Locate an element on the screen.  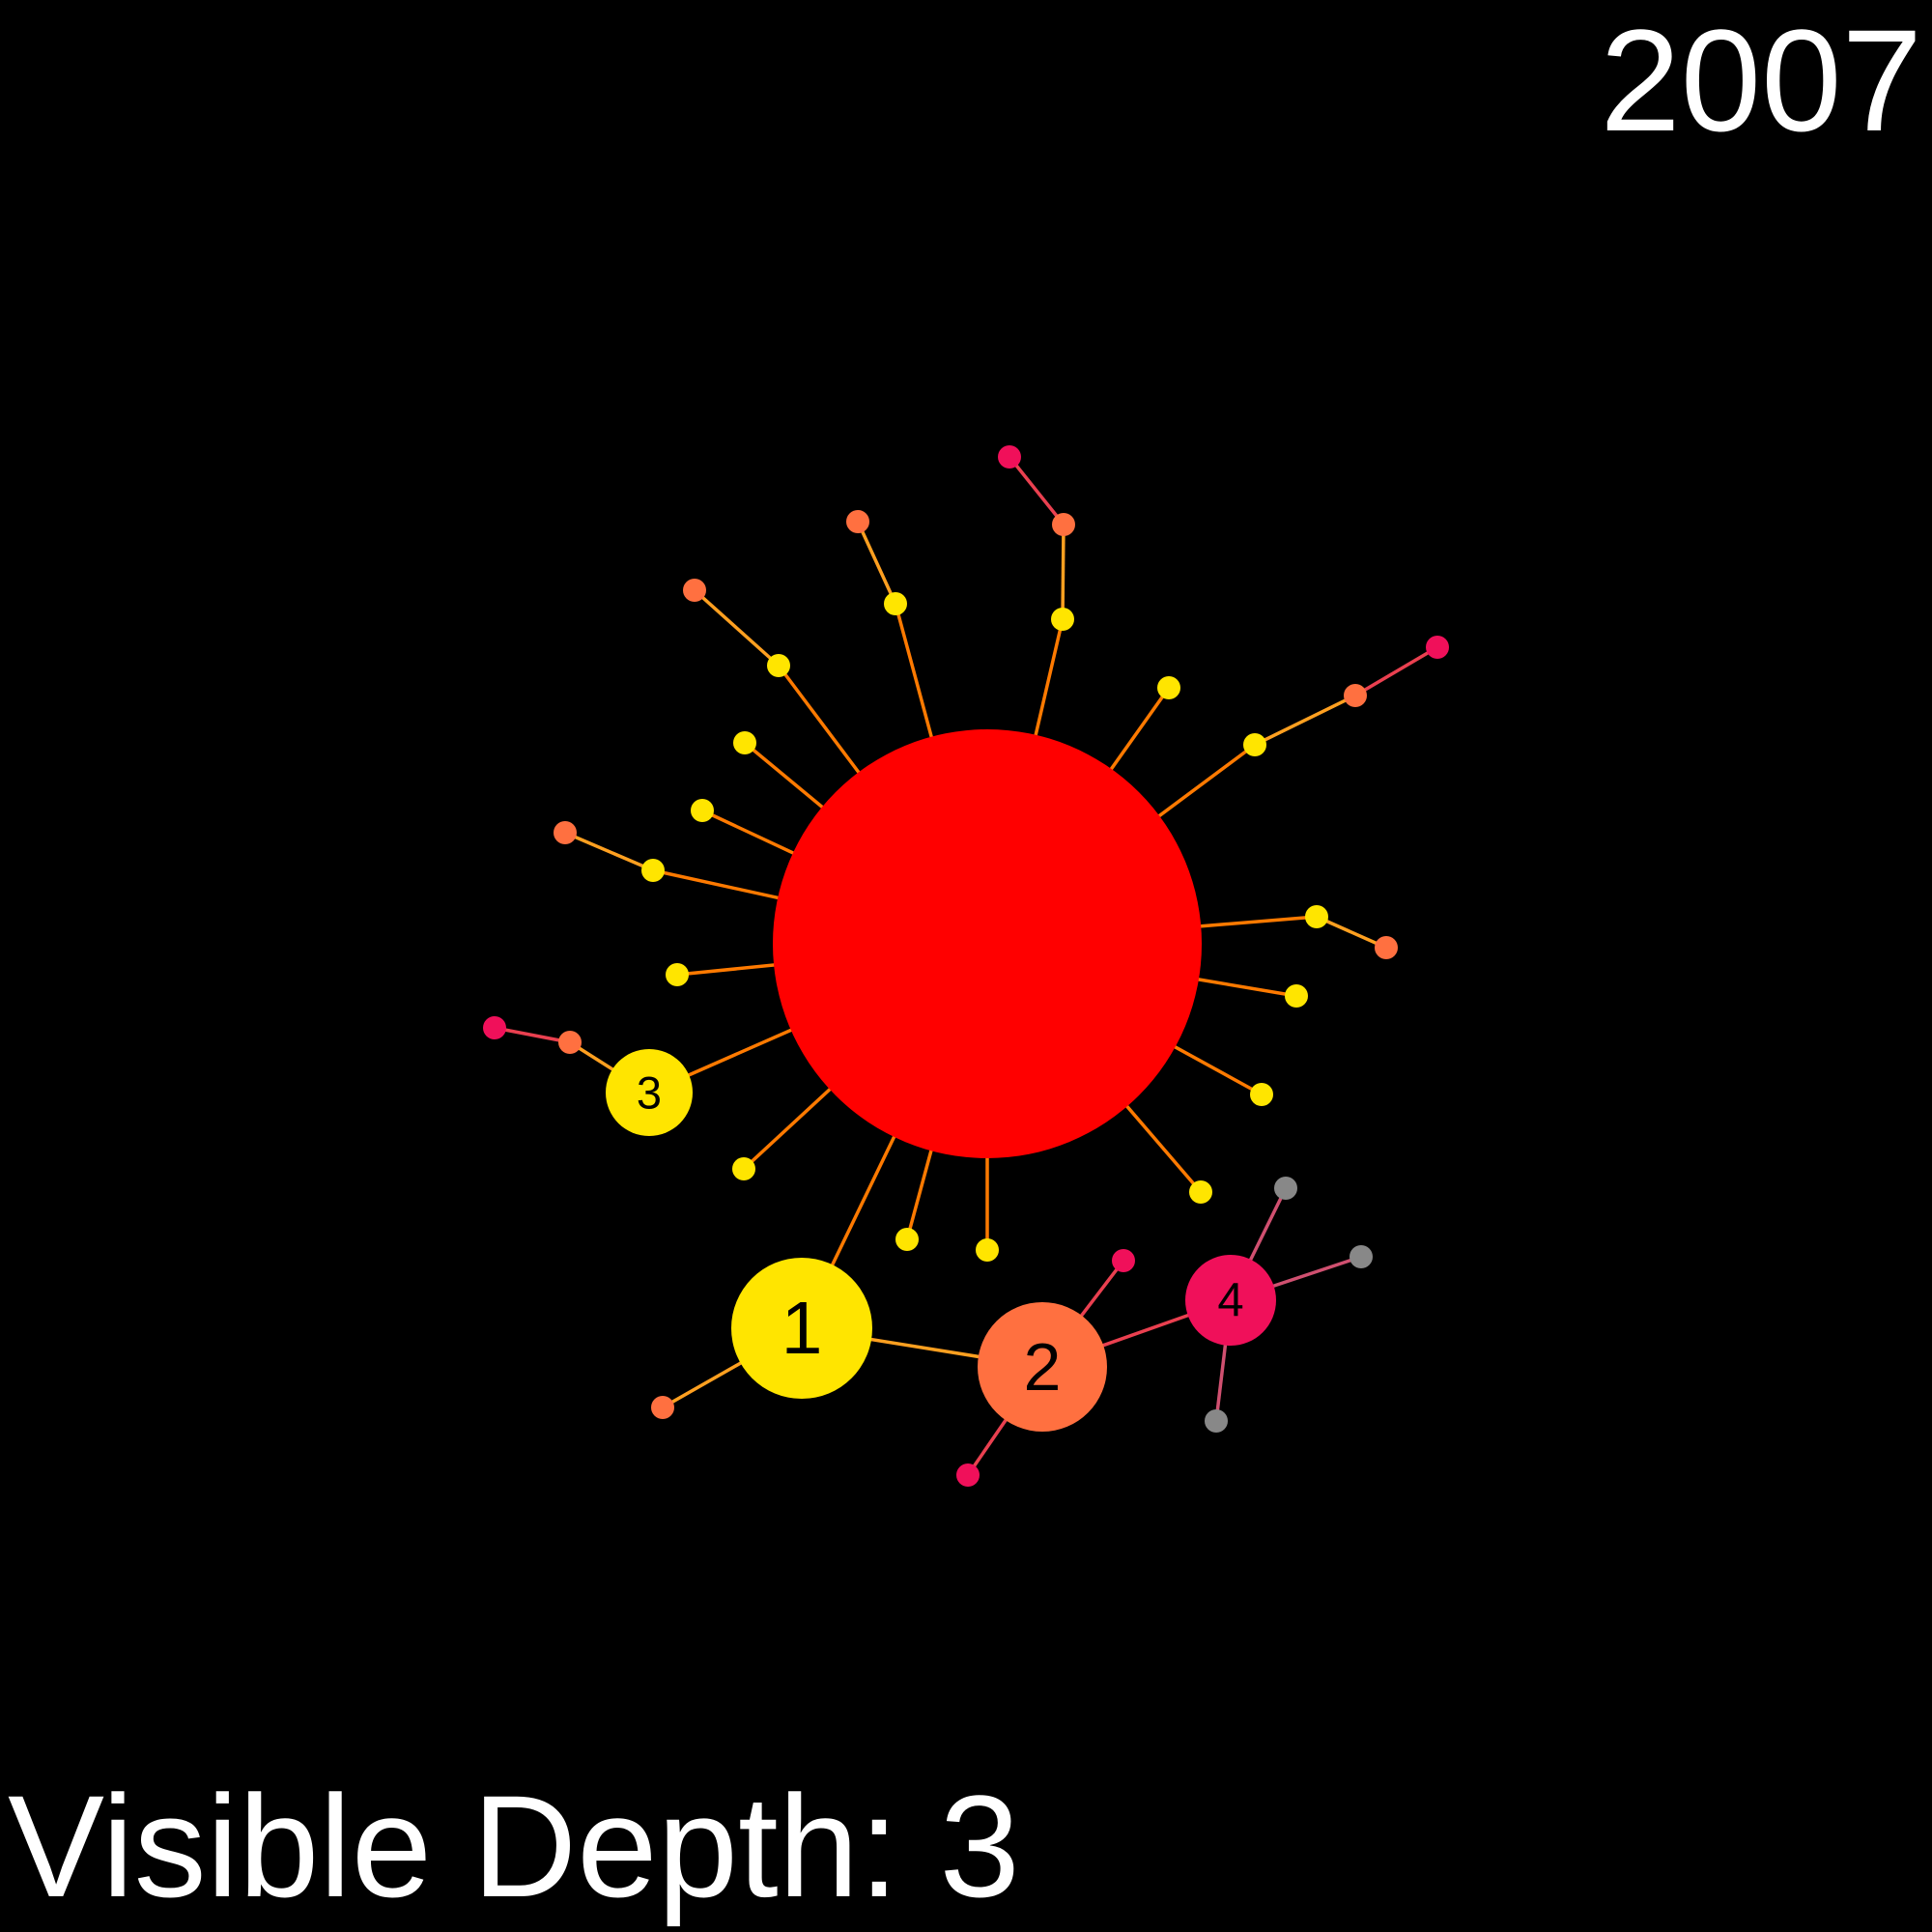
node-y12 is located at coordinates (702, 810).